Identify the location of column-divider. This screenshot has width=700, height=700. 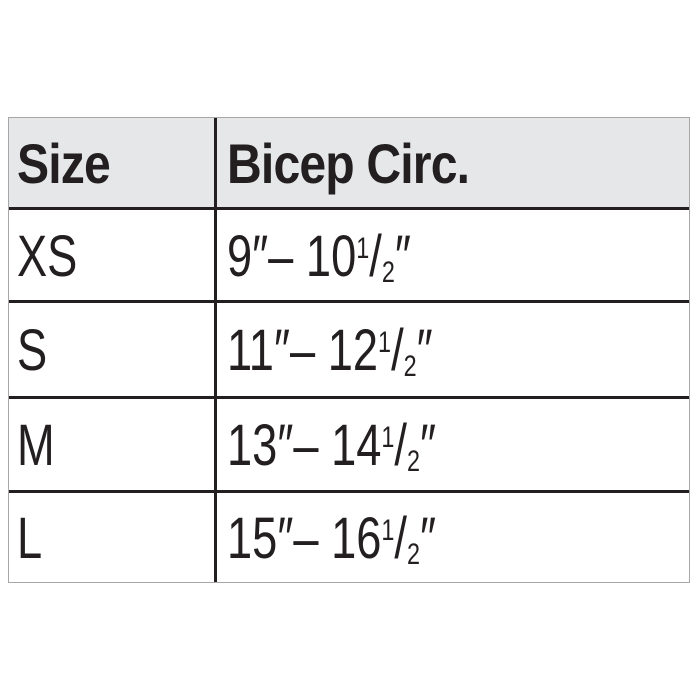
(215, 350).